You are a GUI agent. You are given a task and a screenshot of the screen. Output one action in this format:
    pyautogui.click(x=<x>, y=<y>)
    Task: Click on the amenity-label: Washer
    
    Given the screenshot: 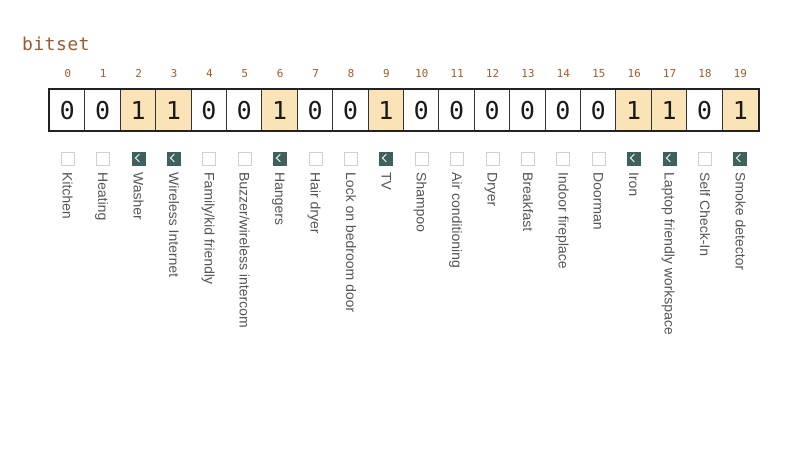 What is the action you would take?
    pyautogui.click(x=138, y=196)
    